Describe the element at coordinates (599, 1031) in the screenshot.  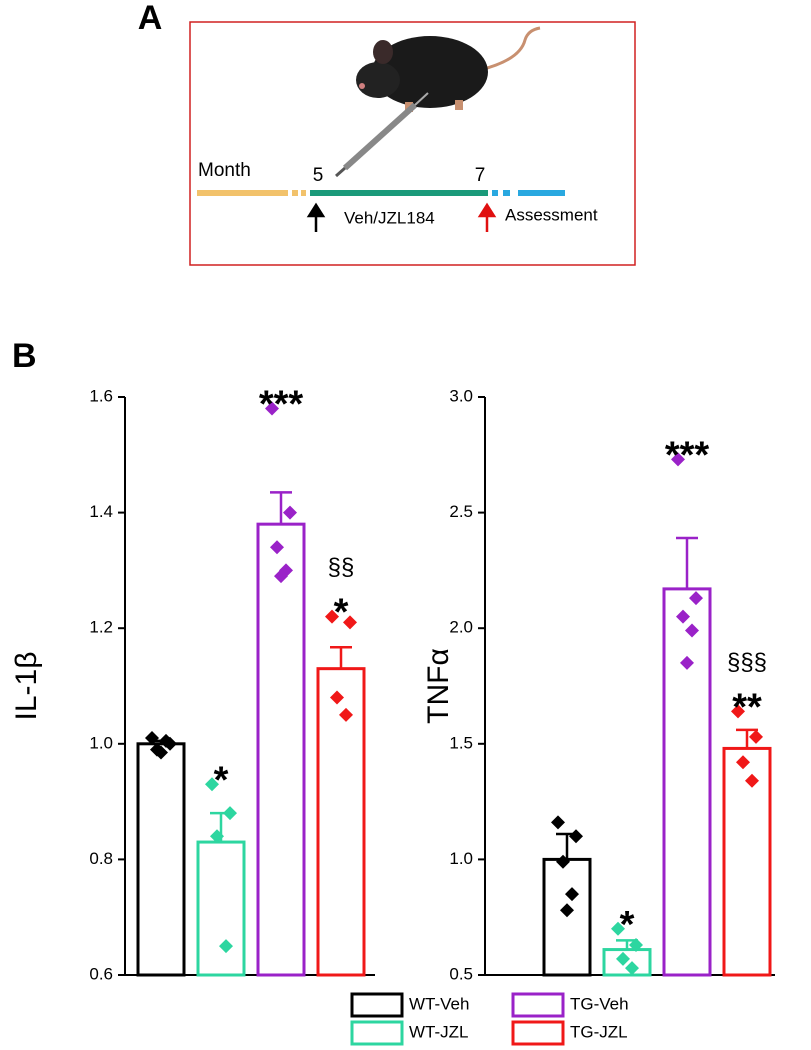
I see `legend-label: TG-JZL` at that location.